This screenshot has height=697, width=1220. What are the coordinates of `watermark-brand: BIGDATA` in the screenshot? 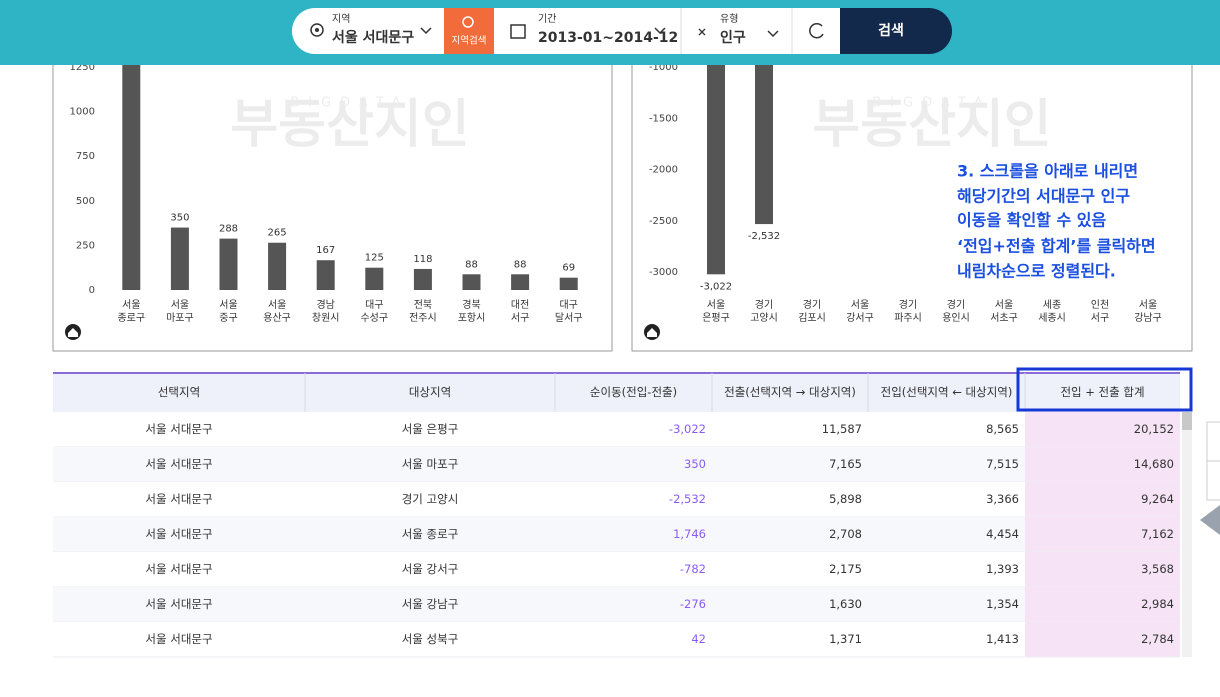 It's located at (349, 103).